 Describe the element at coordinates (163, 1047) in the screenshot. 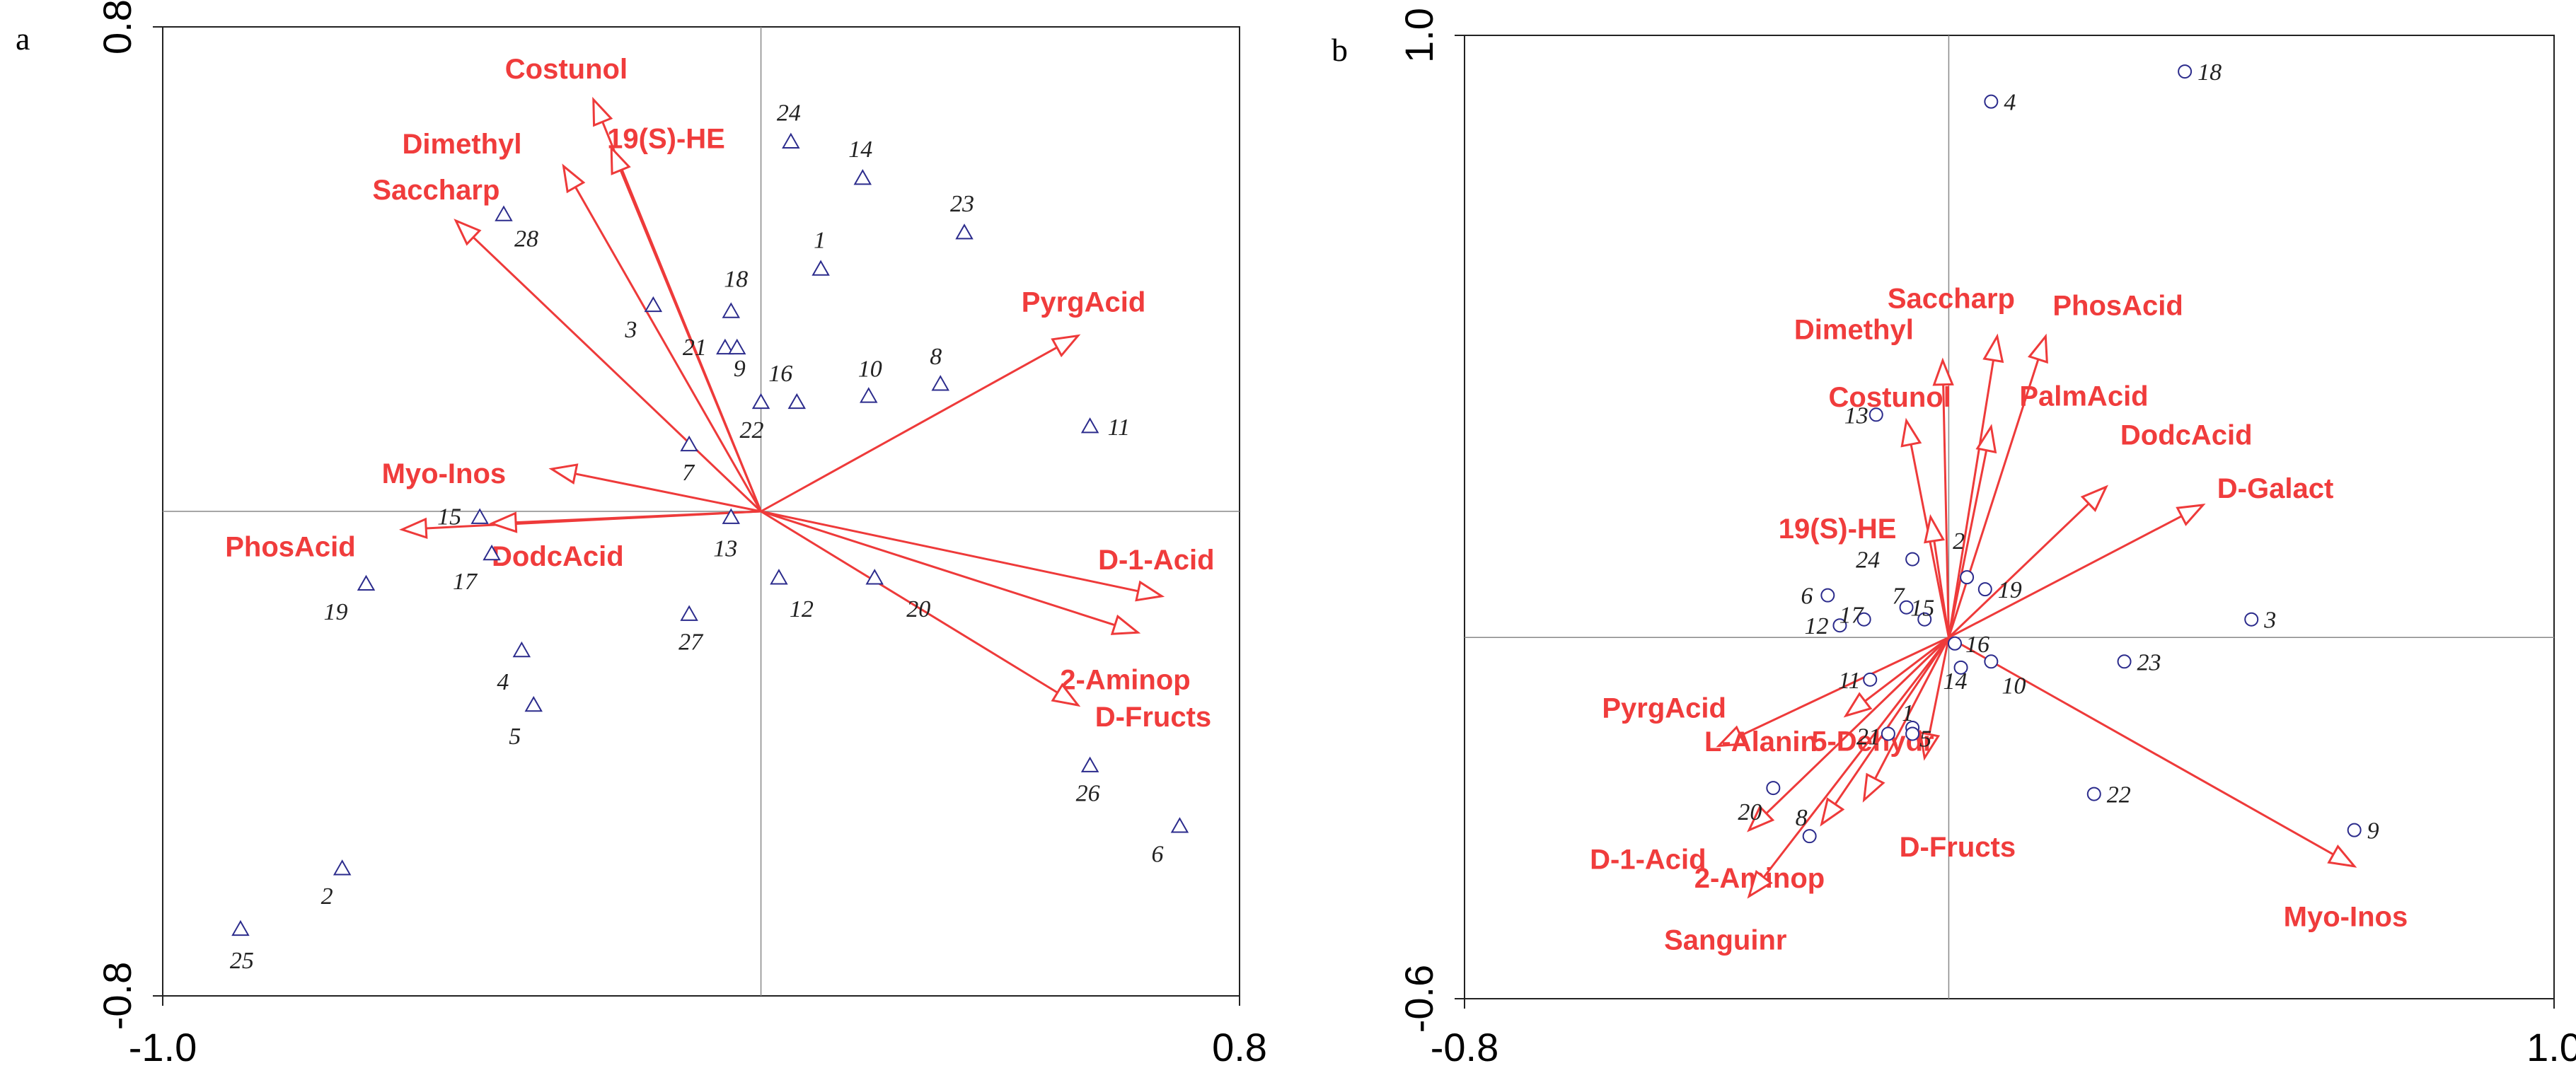

I see `x-tick-label: -1.0` at that location.